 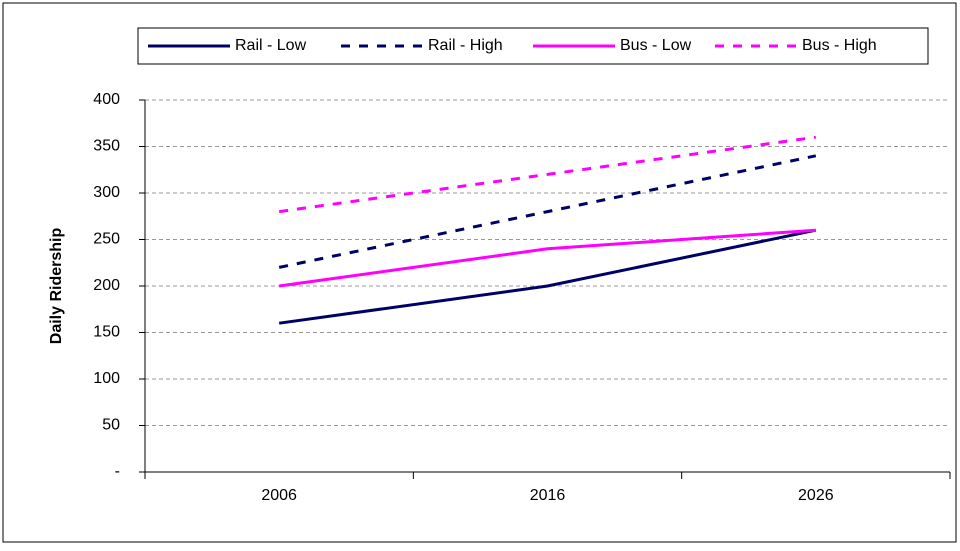 I want to click on y-tick-label: 400, so click(x=106, y=99).